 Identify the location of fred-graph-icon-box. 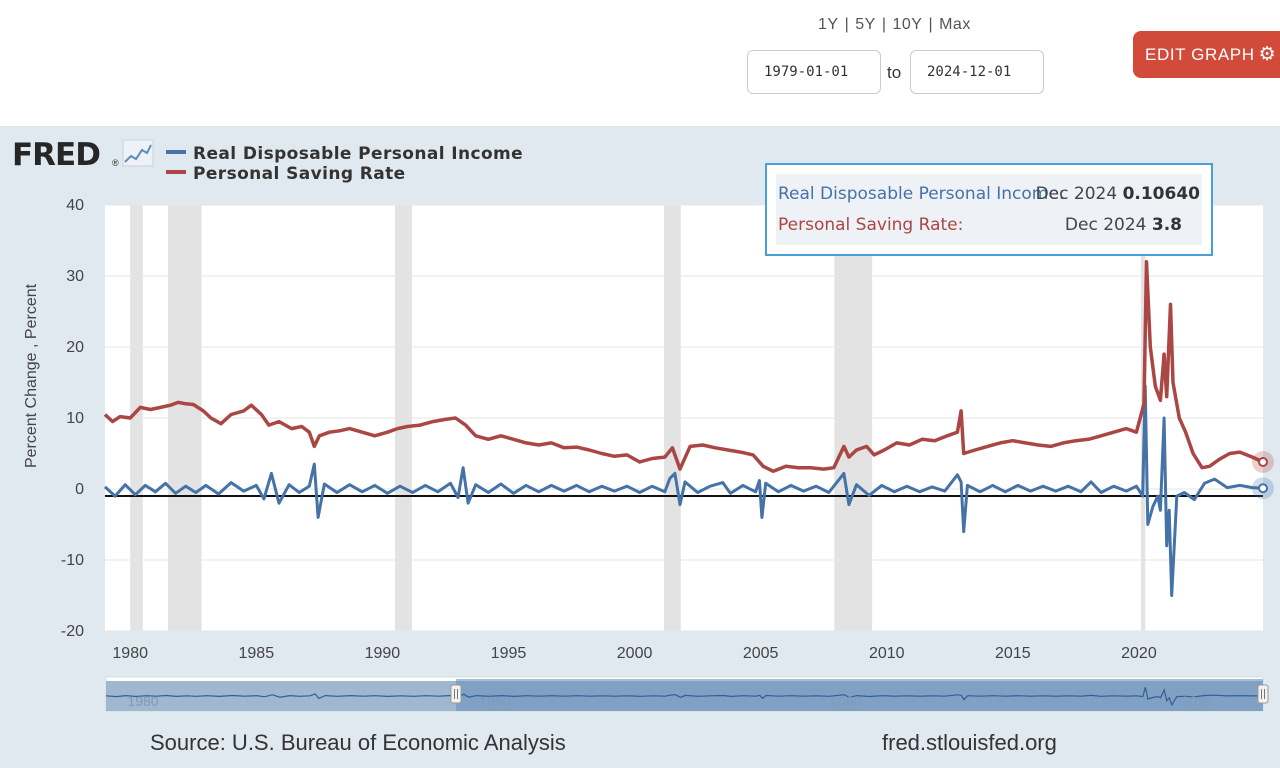
(138, 153).